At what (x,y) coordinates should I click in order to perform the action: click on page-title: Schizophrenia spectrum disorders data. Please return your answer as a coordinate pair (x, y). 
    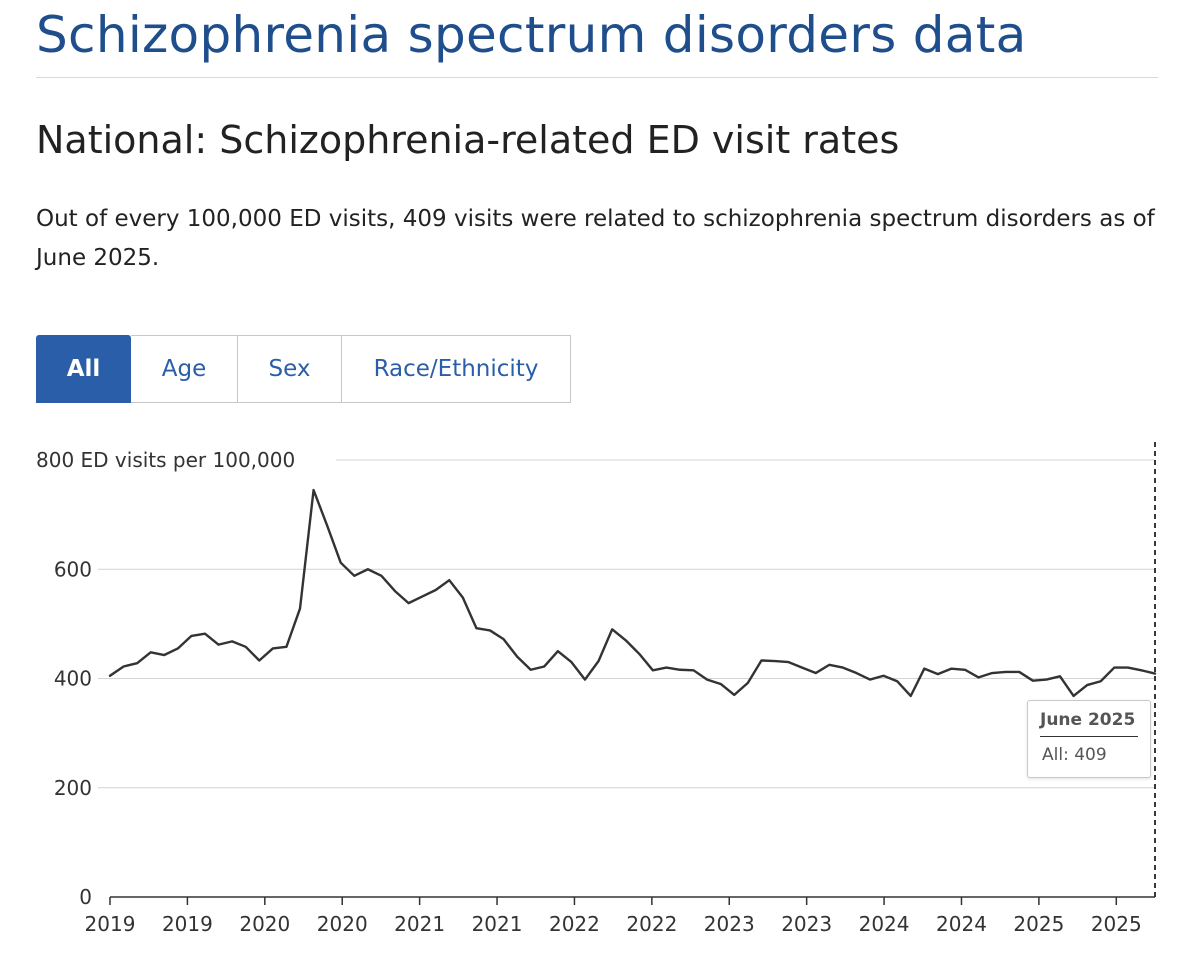
    Looking at the image, I should click on (531, 35).